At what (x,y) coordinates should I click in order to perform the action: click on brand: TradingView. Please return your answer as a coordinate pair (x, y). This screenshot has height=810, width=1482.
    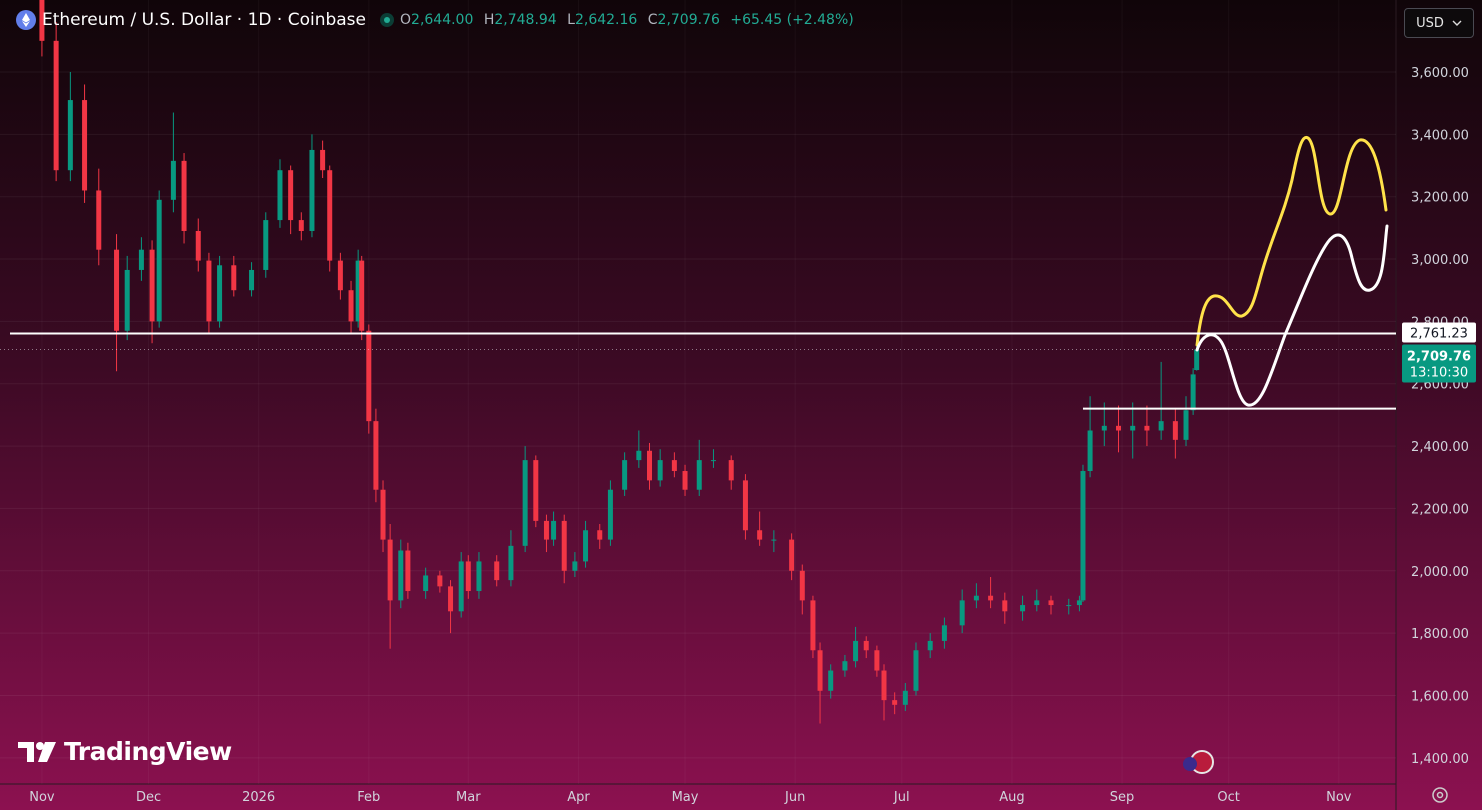
    Looking at the image, I should click on (125, 751).